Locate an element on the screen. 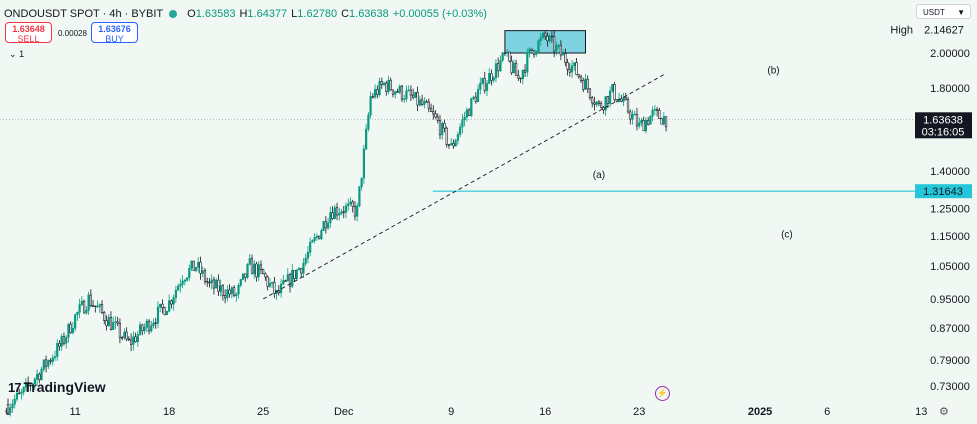  market-open-icon is located at coordinates (173, 14).